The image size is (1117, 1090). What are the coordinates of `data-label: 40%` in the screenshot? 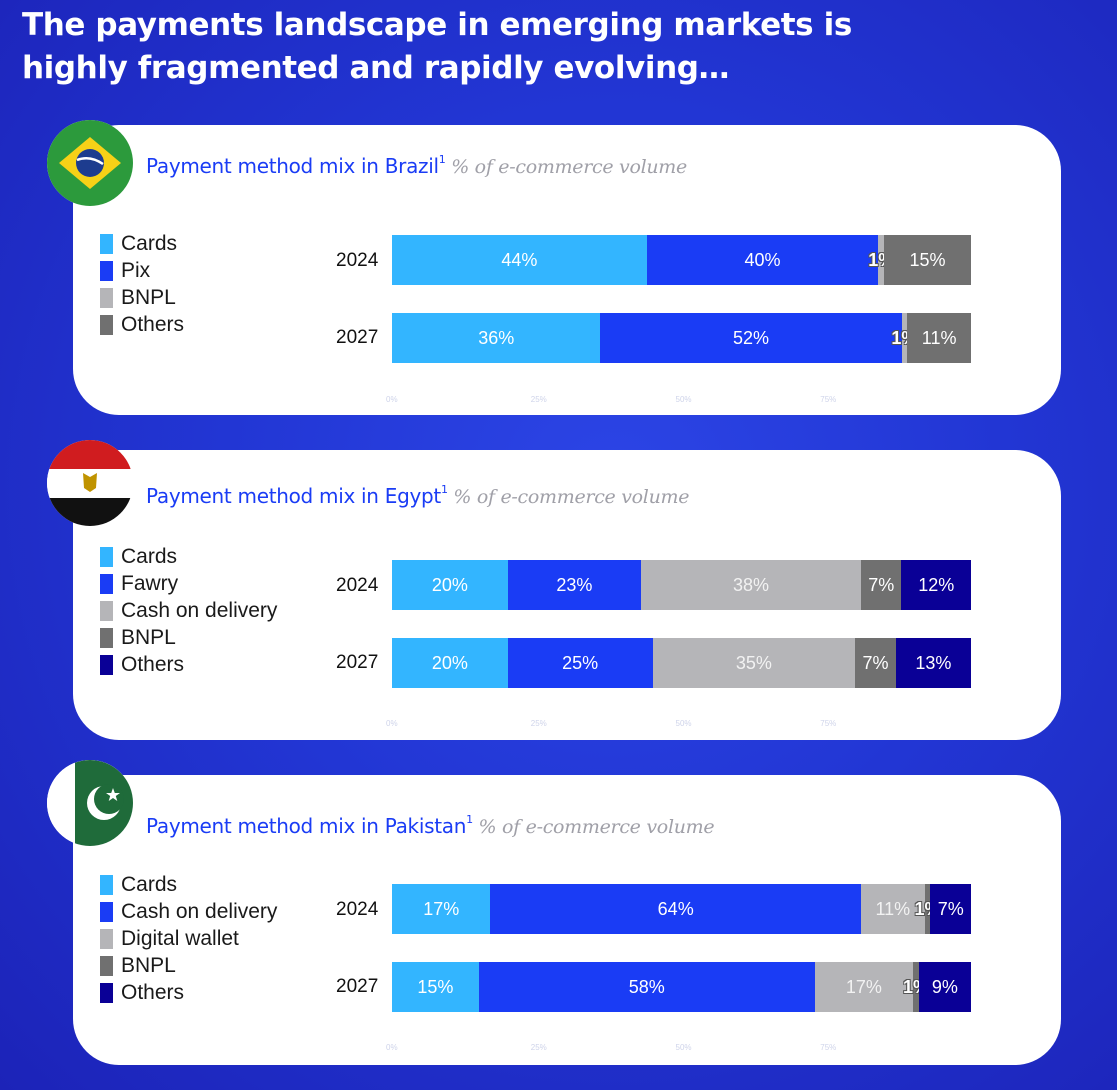 It's located at (762, 259).